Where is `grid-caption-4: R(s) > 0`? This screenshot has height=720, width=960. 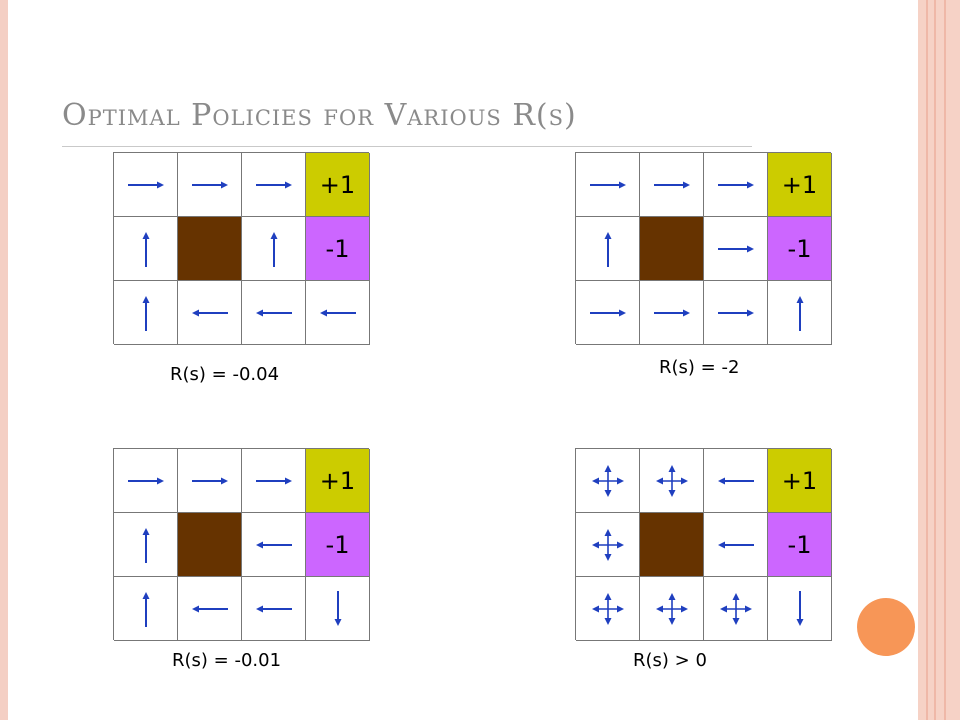
grid-caption-4: R(s) > 0 is located at coordinates (670, 660).